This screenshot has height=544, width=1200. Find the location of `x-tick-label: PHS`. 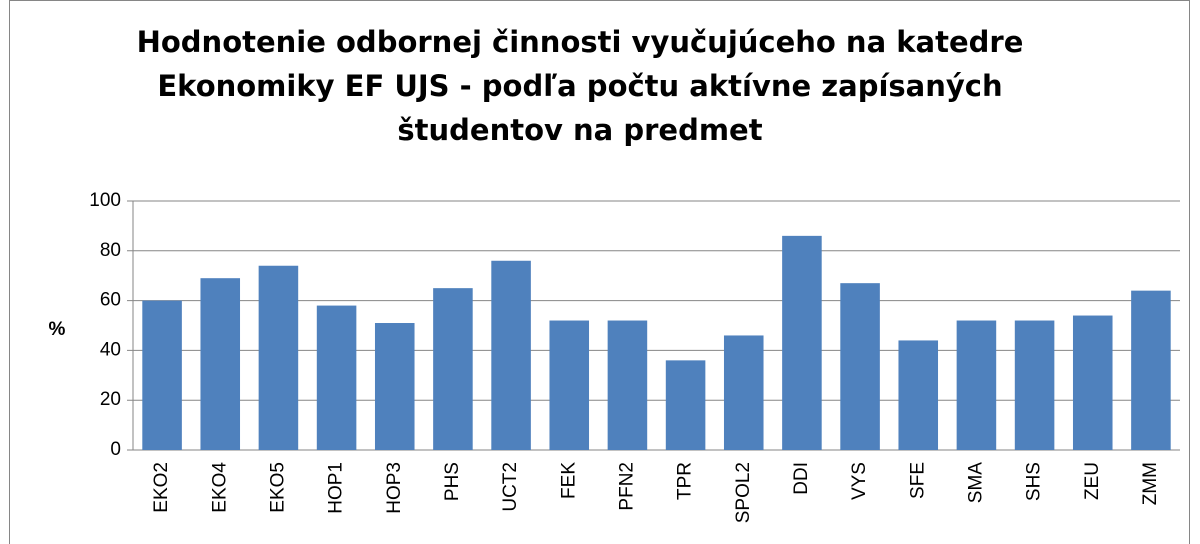

x-tick-label: PHS is located at coordinates (452, 481).